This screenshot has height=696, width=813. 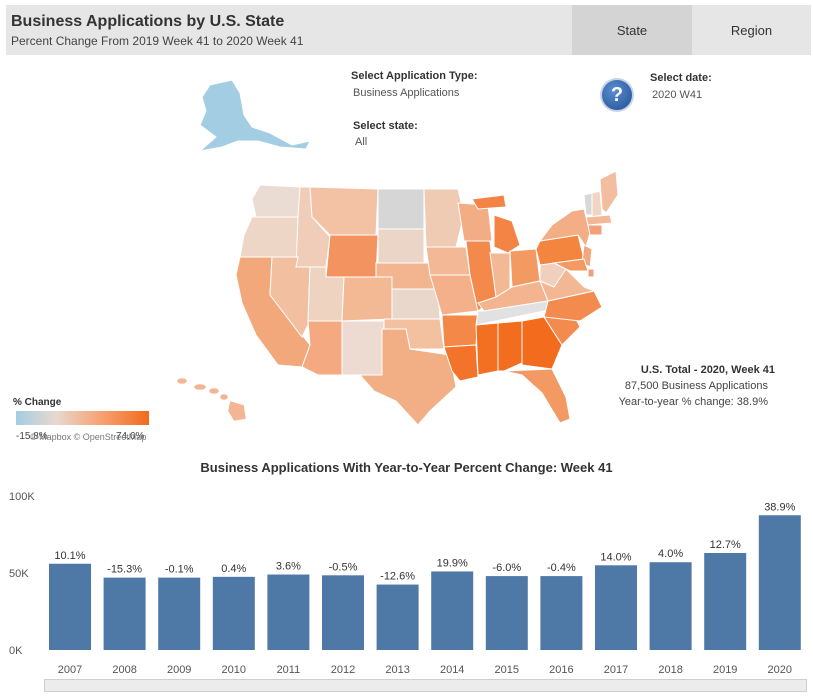 I want to click on legend-max: 74.6%, so click(x=130, y=436).